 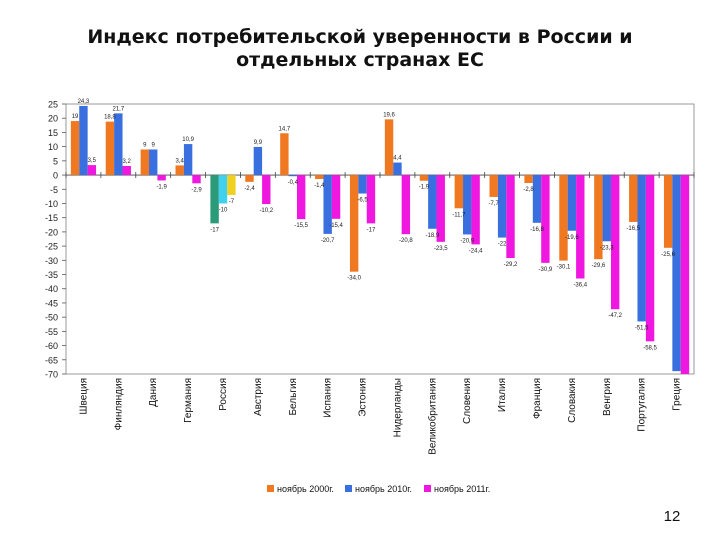 What do you see at coordinates (511, 265) in the screenshot?
I see `data-label: -29,2` at bounding box center [511, 265].